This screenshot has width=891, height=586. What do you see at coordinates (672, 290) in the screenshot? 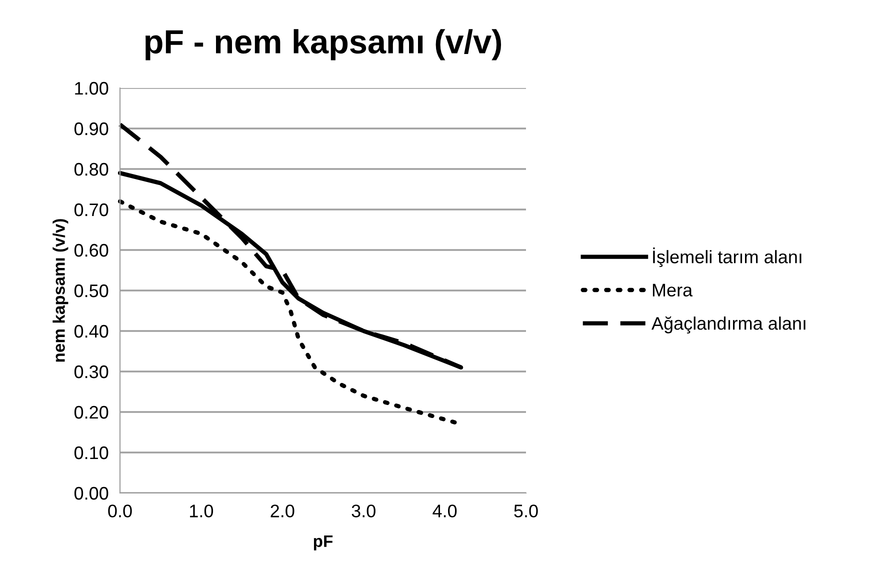
I see `legend-label: Mera` at bounding box center [672, 290].